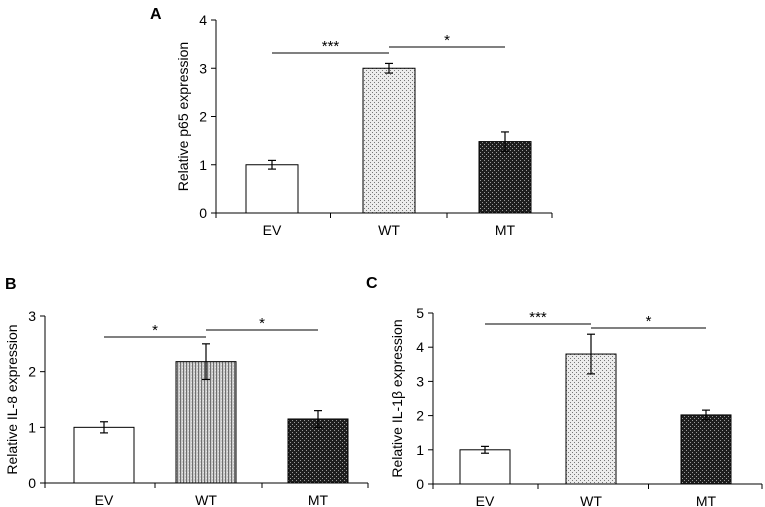 The width and height of the screenshot is (765, 507). What do you see at coordinates (11, 284) in the screenshot?
I see `panel-letter: B` at bounding box center [11, 284].